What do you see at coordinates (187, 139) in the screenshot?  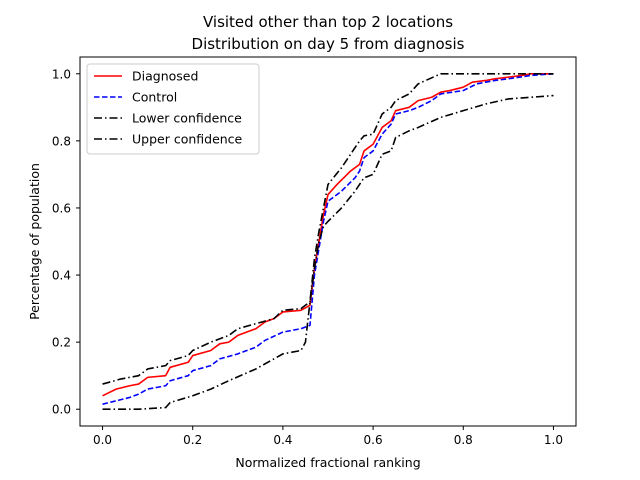 I see `legend-label-3: Upper confidence` at bounding box center [187, 139].